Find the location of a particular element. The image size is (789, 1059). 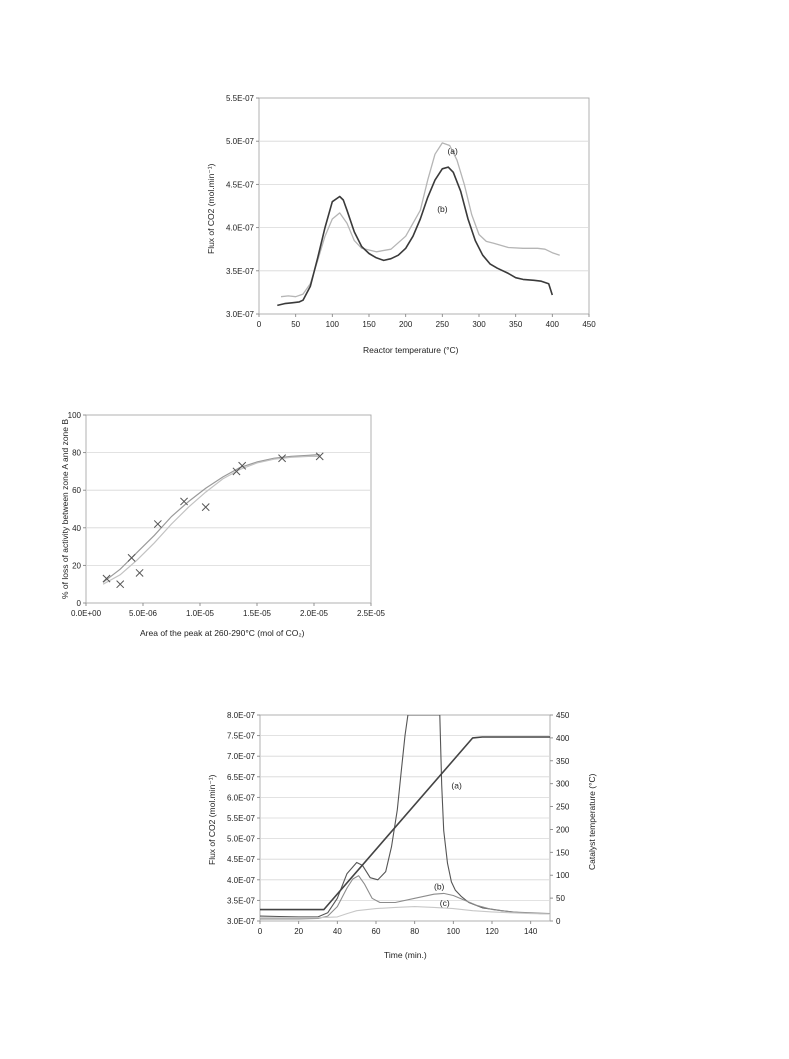

curve-annotation: (c) is located at coordinates (445, 903).